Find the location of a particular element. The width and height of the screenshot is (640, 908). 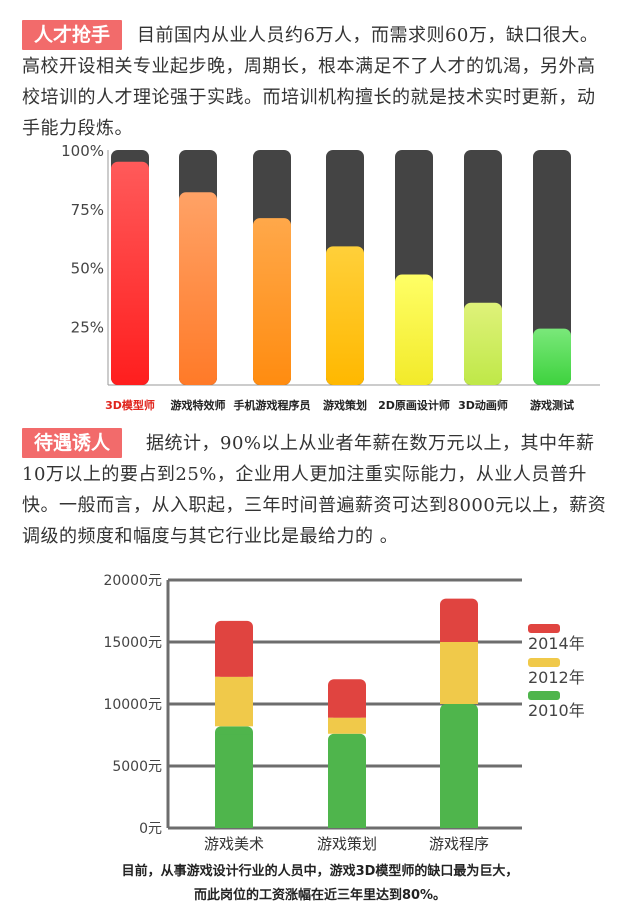

x-tick-label: 2D原画设计师 is located at coordinates (414, 405).